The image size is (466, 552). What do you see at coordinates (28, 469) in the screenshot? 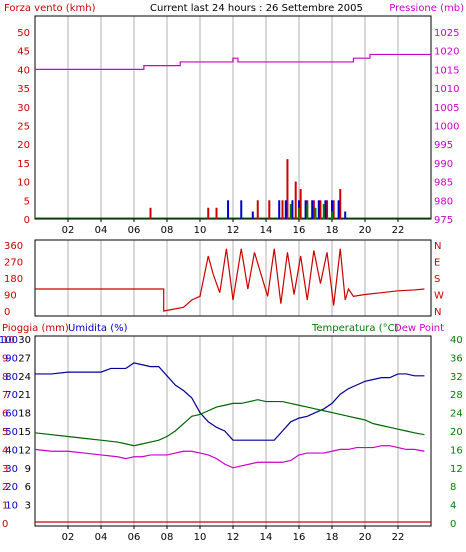
I see `temperature-mirror-tick-label: 9` at bounding box center [28, 469].